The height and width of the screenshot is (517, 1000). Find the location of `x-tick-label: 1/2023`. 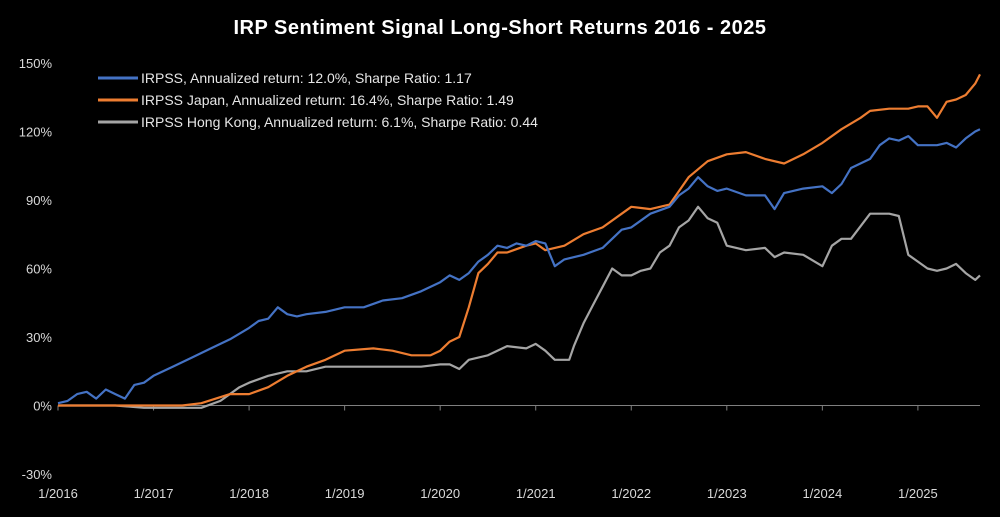

x-tick-label: 1/2023 is located at coordinates (727, 493).